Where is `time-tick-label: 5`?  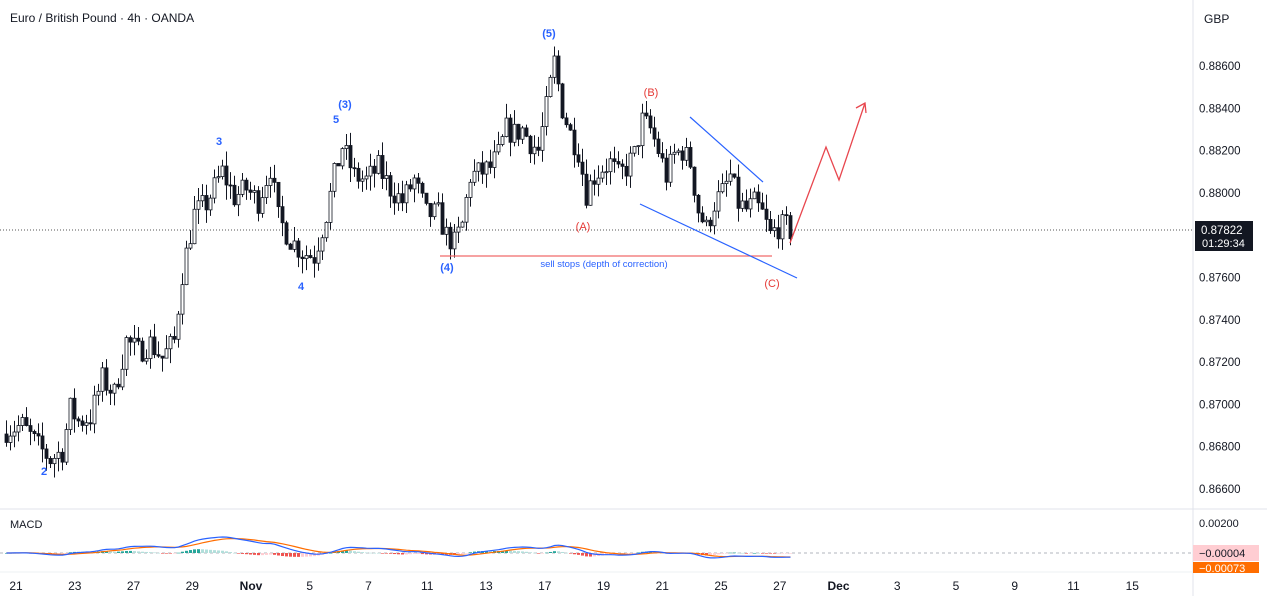
time-tick-label: 5 is located at coordinates (956, 586).